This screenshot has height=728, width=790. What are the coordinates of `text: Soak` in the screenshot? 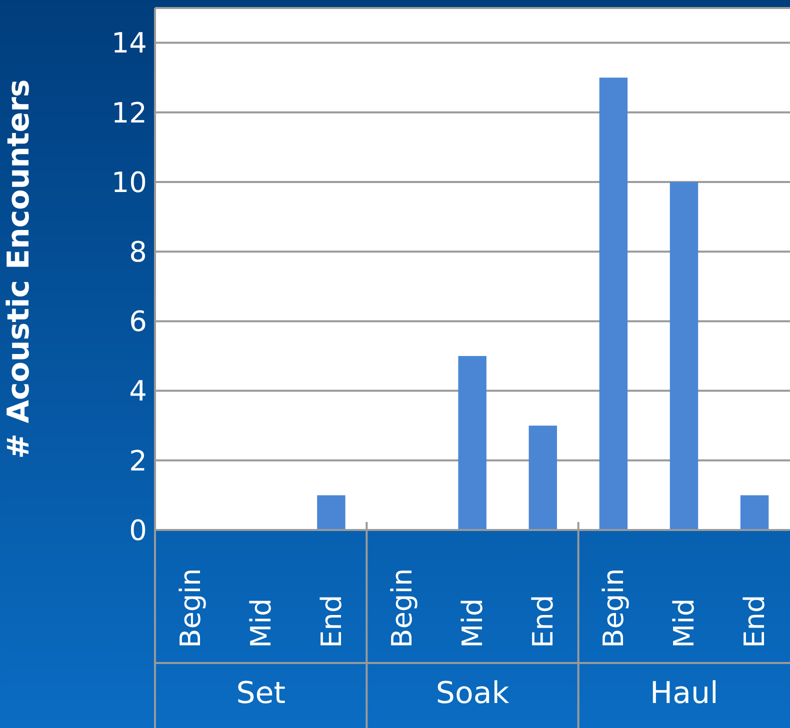 It's located at (473, 693).